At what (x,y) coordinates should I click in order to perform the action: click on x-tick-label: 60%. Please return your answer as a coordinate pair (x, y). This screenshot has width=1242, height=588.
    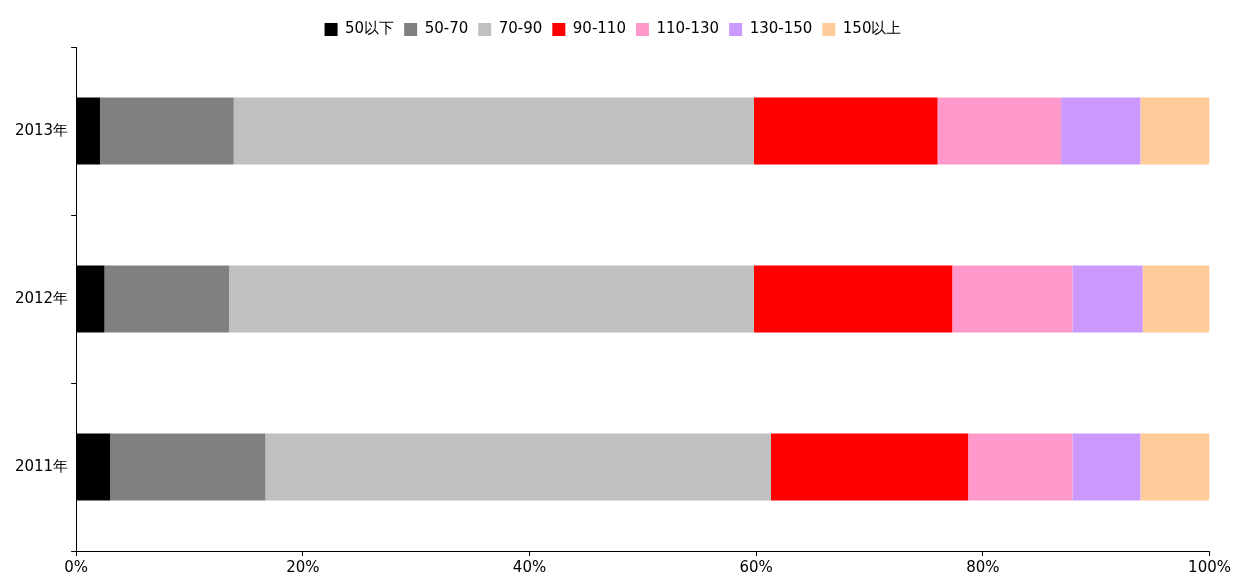
    Looking at the image, I should click on (756, 566).